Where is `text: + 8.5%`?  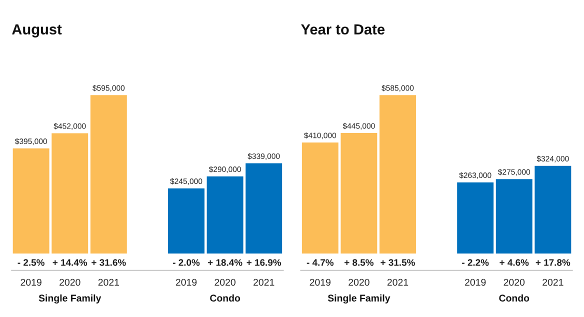 text: + 8.5% is located at coordinates (359, 262).